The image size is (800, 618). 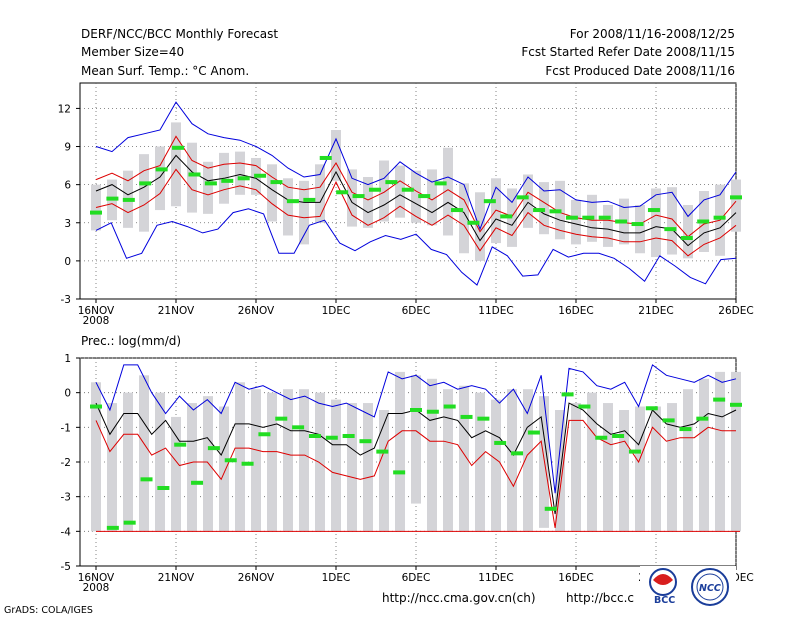 I want to click on bcc-logo-text: BCC, so click(x=664, y=600).